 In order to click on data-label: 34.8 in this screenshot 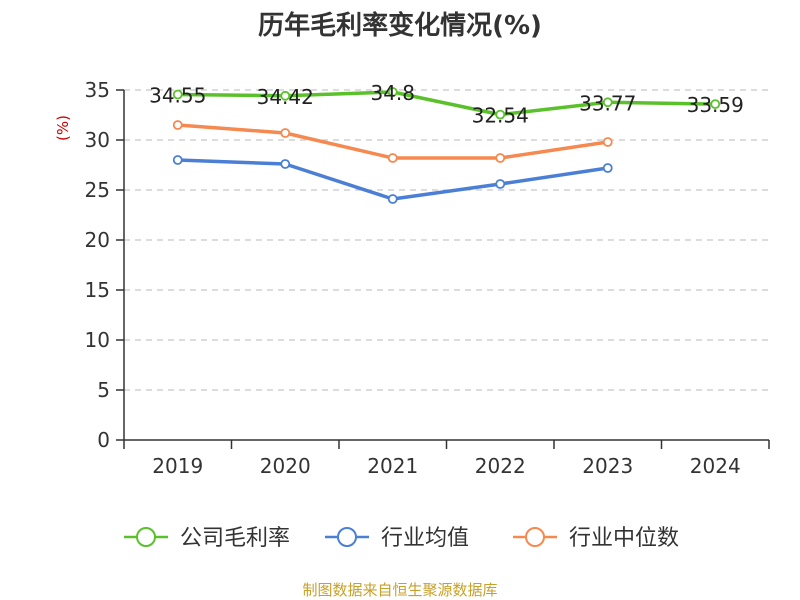, I will do `click(392, 93)`.